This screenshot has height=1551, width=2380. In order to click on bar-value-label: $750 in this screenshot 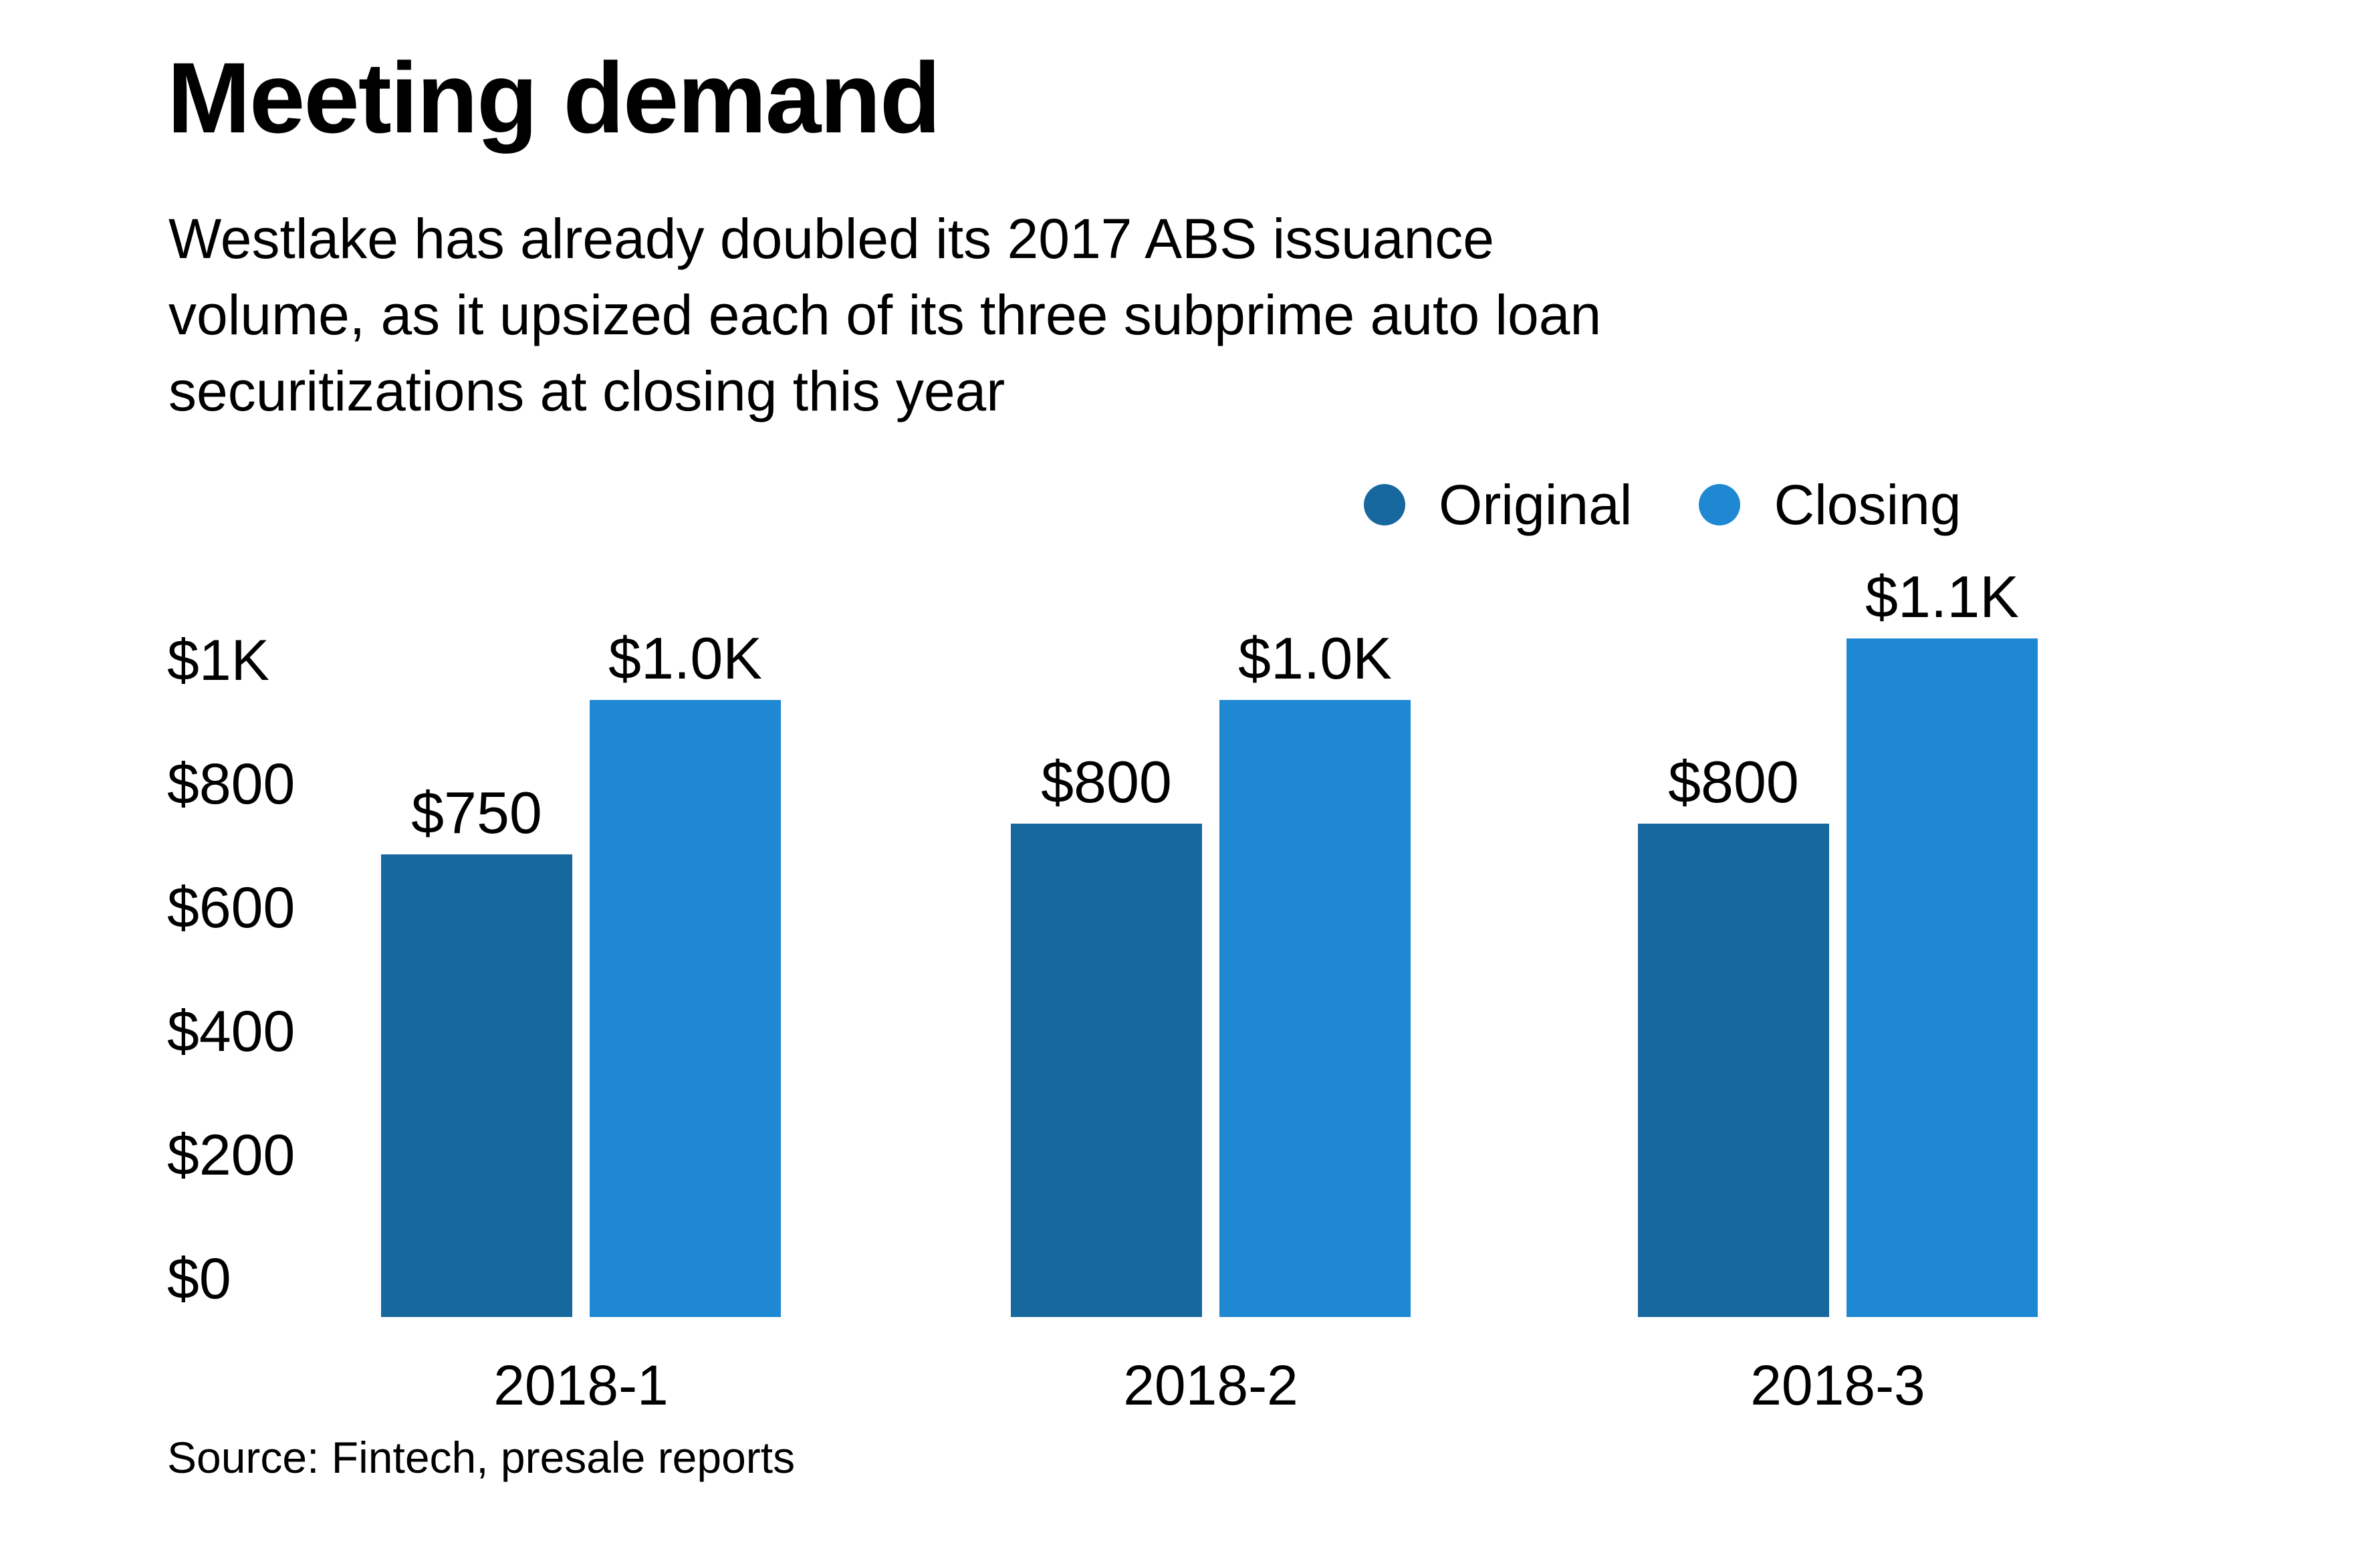, I will do `click(476, 813)`.